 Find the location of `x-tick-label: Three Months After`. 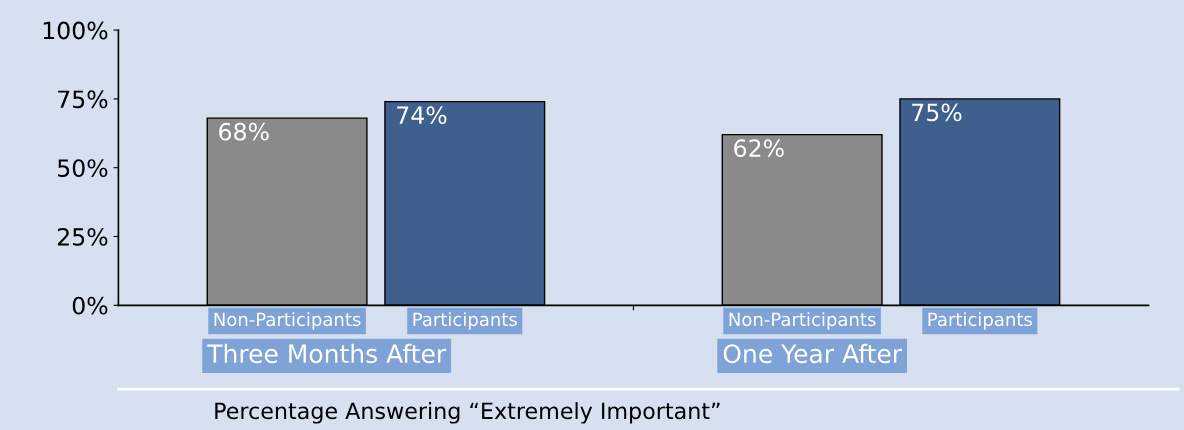

x-tick-label: Three Months After is located at coordinates (327, 353).